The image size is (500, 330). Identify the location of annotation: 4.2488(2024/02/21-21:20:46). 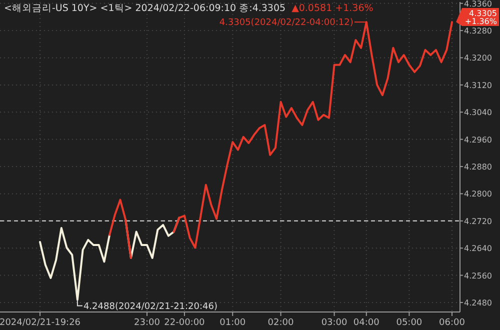
(150, 307).